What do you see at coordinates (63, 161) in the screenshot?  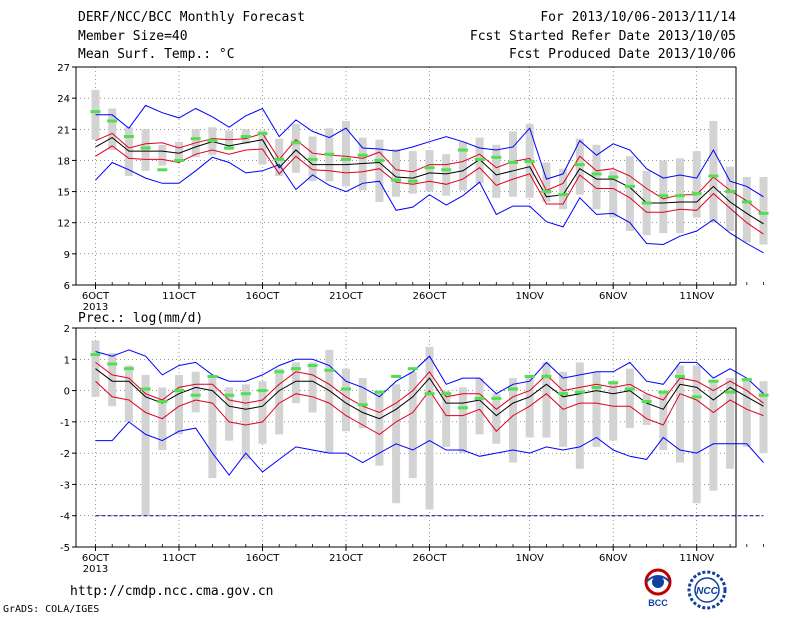 I see `y-tick-label: 18` at bounding box center [63, 161].